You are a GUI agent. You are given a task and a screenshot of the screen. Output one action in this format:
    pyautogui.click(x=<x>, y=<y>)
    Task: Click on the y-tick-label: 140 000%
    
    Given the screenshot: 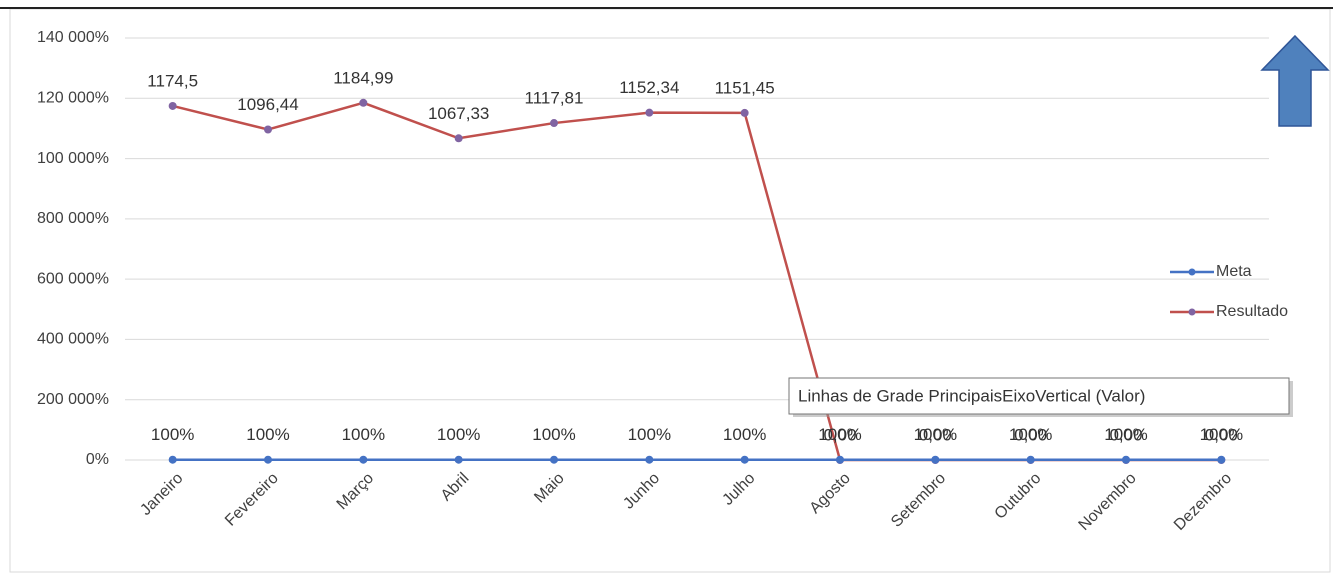 What is the action you would take?
    pyautogui.click(x=73, y=37)
    